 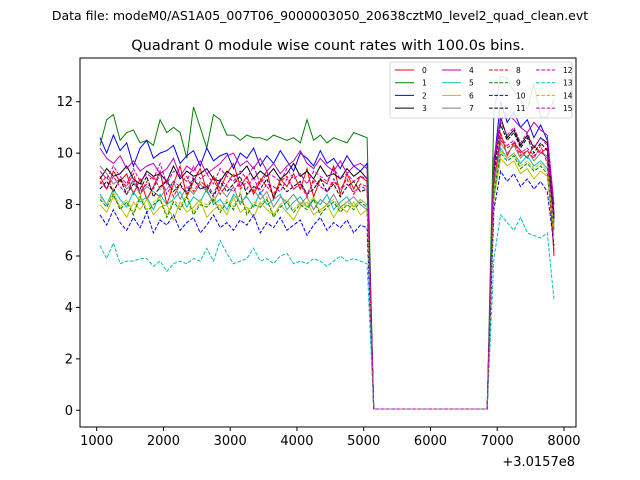 What do you see at coordinates (481, 90) in the screenshot?
I see `legend-box` at bounding box center [481, 90].